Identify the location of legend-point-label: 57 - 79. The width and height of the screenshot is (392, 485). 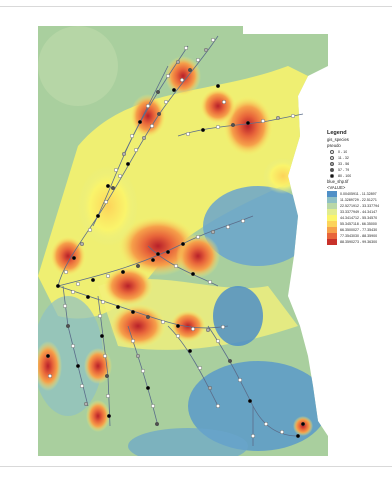
(344, 169).